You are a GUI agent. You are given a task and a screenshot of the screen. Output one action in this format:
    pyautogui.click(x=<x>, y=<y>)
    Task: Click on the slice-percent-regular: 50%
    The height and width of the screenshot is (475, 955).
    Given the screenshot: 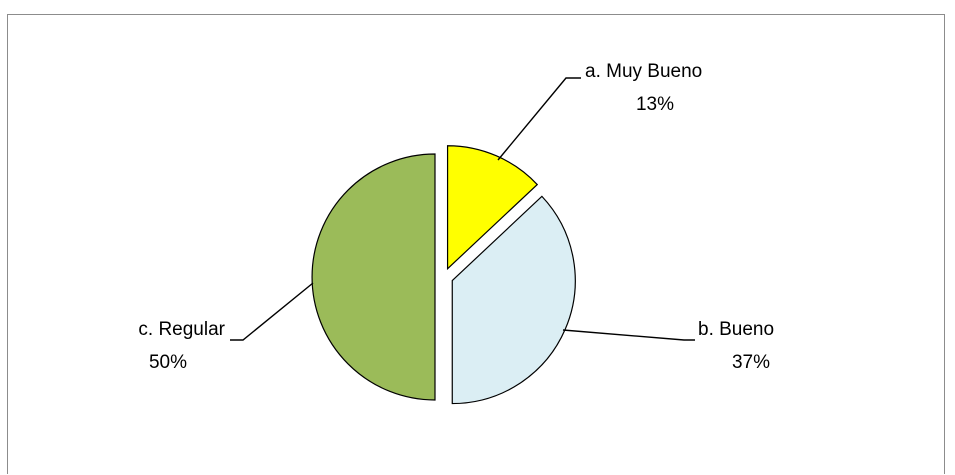 What is the action you would take?
    pyautogui.click(x=168, y=362)
    